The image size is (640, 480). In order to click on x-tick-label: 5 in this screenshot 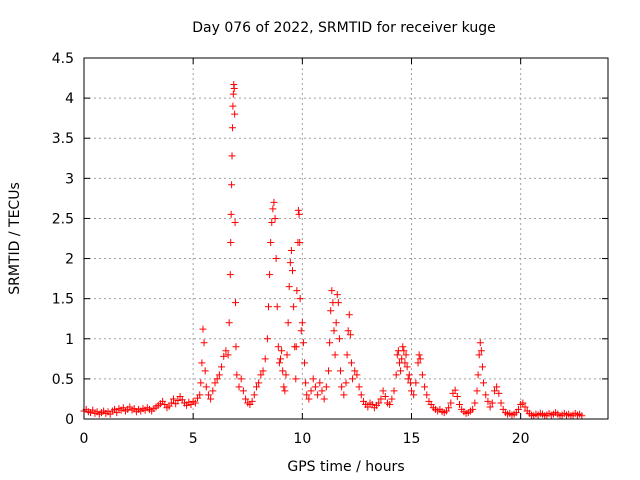, I will do `click(193, 439)`.